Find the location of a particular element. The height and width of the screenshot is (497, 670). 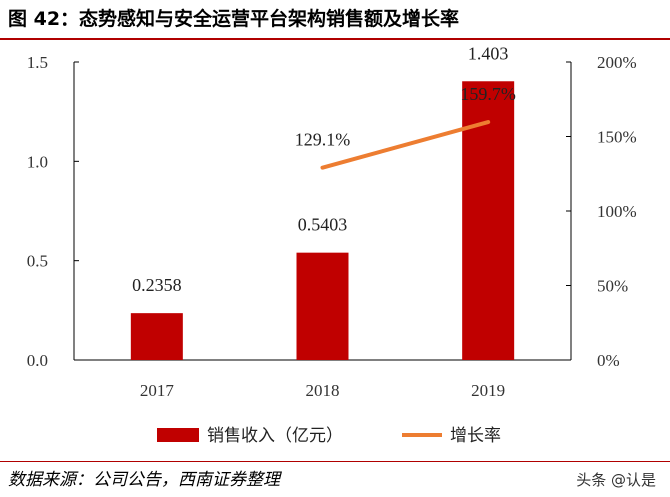

title-rule is located at coordinates (335, 39).